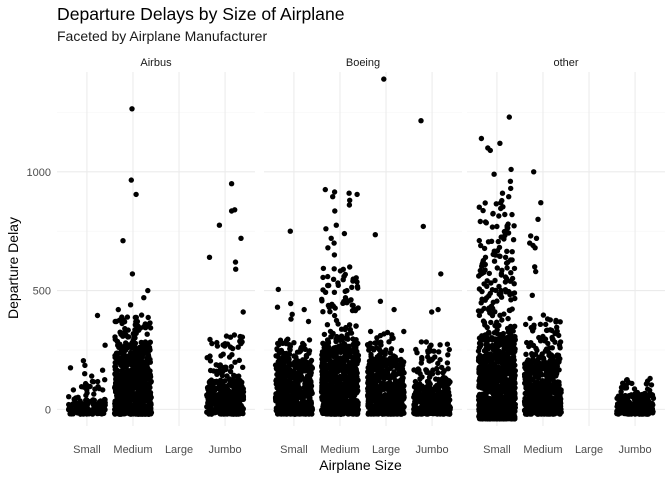 The width and height of the screenshot is (672, 480). Describe the element at coordinates (156, 63) in the screenshot. I see `facet-label: Airbus` at that location.